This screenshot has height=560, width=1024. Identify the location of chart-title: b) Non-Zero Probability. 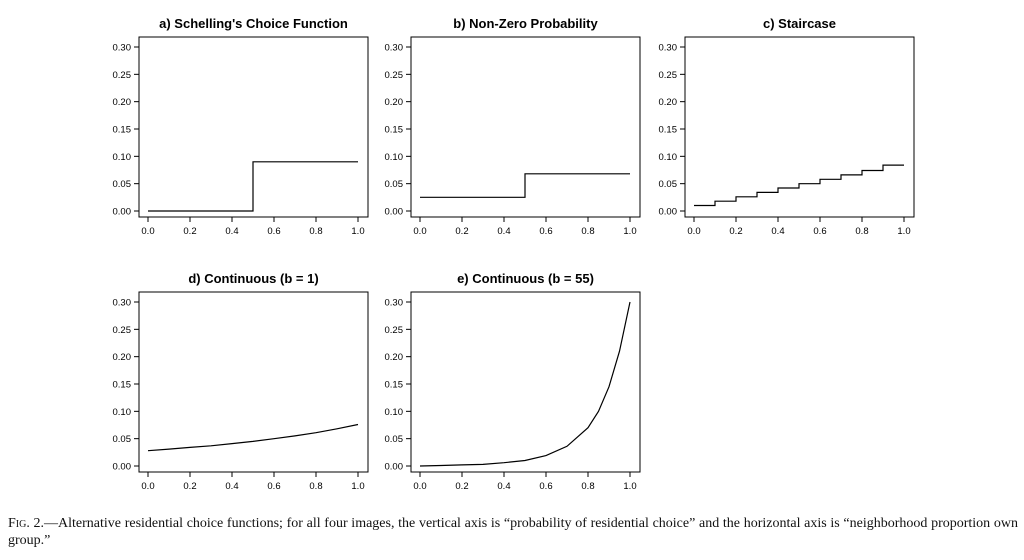
(525, 23).